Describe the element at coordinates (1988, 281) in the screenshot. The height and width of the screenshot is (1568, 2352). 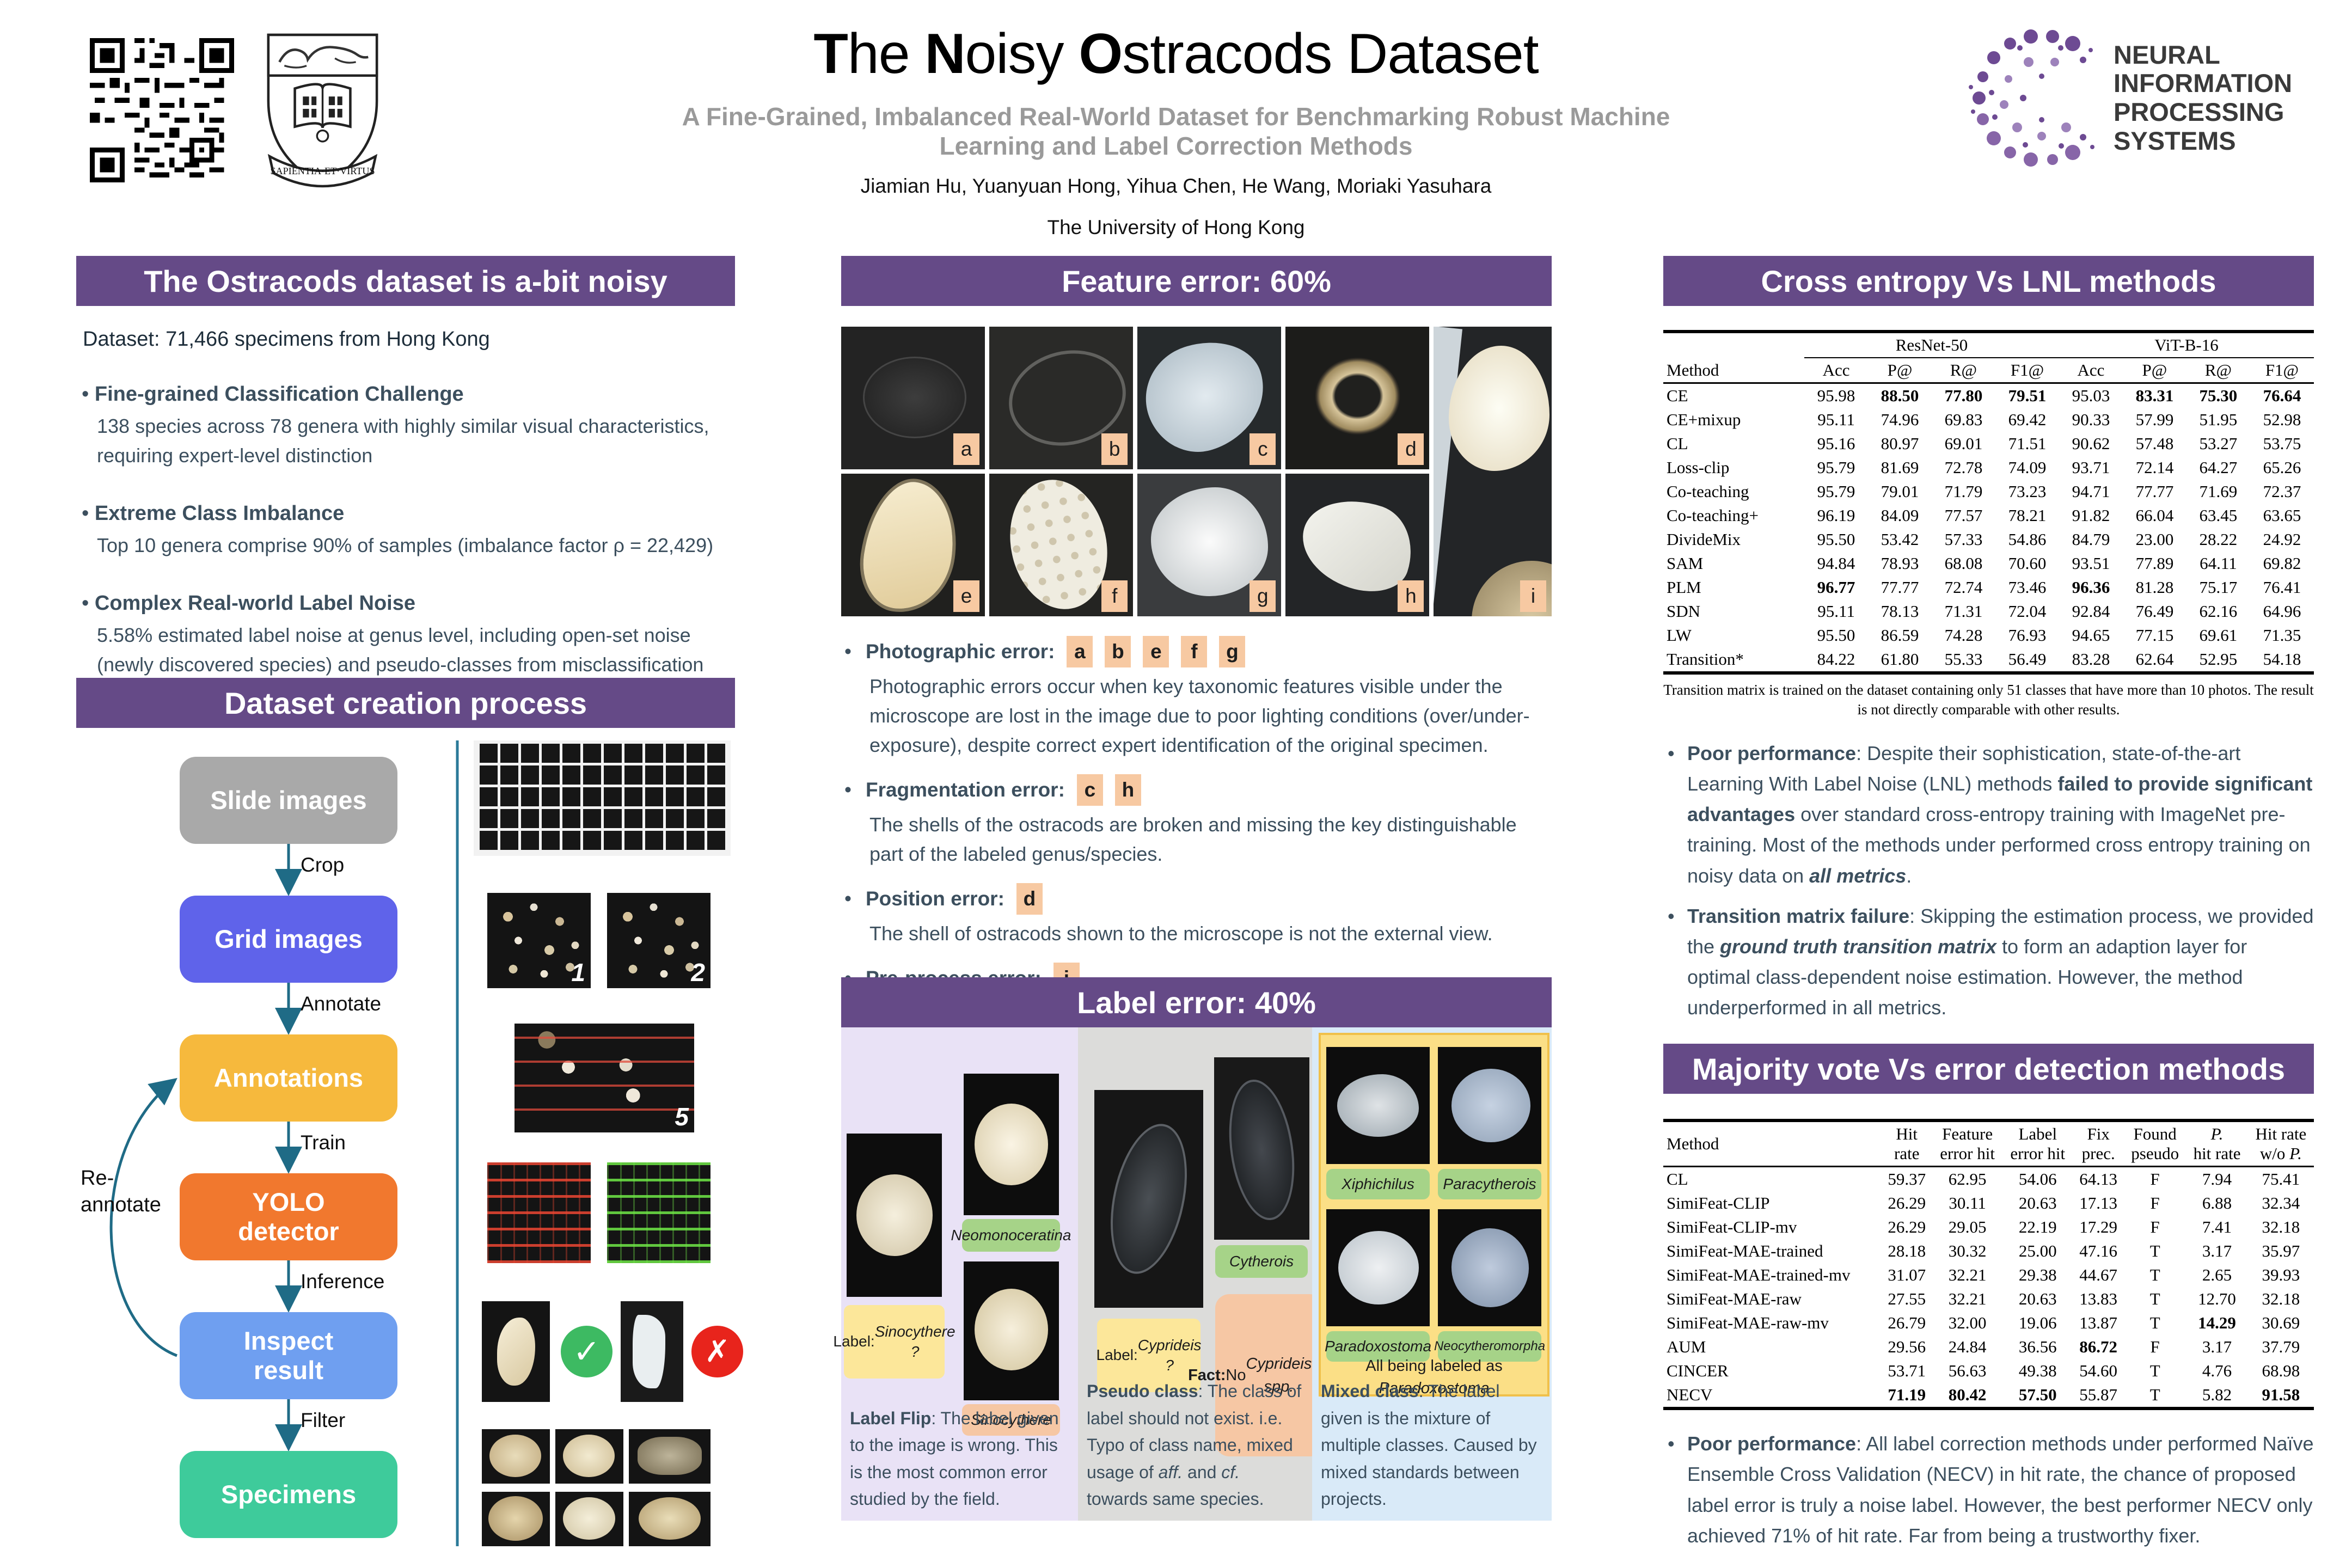
I see `section-header-lnl: Cross entropy Vs LNL methods` at that location.